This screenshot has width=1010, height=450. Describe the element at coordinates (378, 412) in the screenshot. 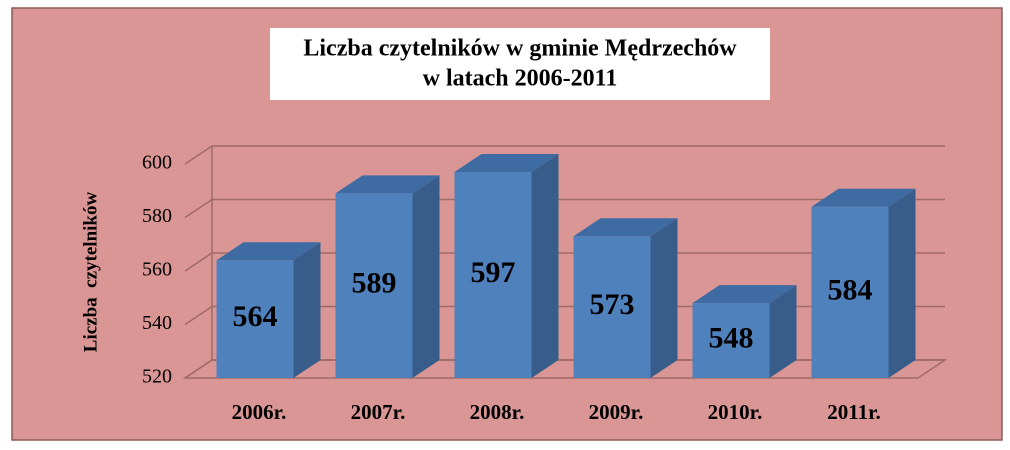

I see `x-tick-label: 2007r.` at that location.